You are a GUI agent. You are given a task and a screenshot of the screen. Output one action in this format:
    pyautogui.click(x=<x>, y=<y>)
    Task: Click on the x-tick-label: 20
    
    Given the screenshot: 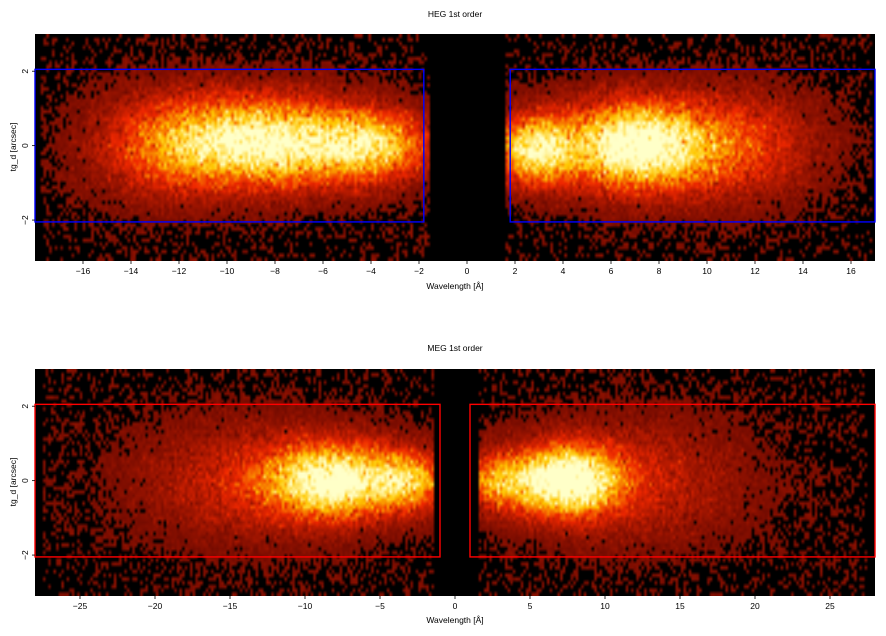 What is the action you would take?
    pyautogui.click(x=755, y=606)
    